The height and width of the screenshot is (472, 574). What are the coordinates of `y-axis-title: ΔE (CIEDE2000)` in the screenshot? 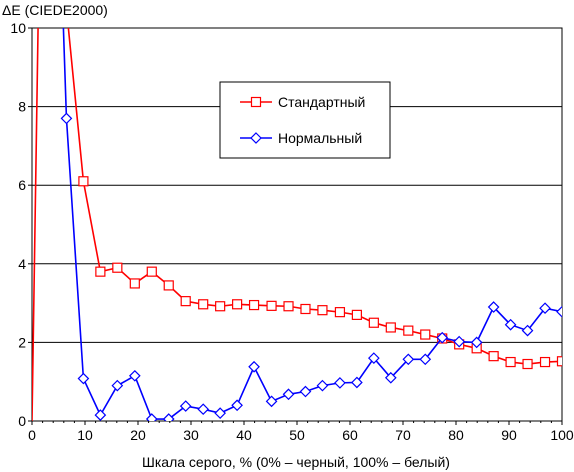 It's located at (55, 10).